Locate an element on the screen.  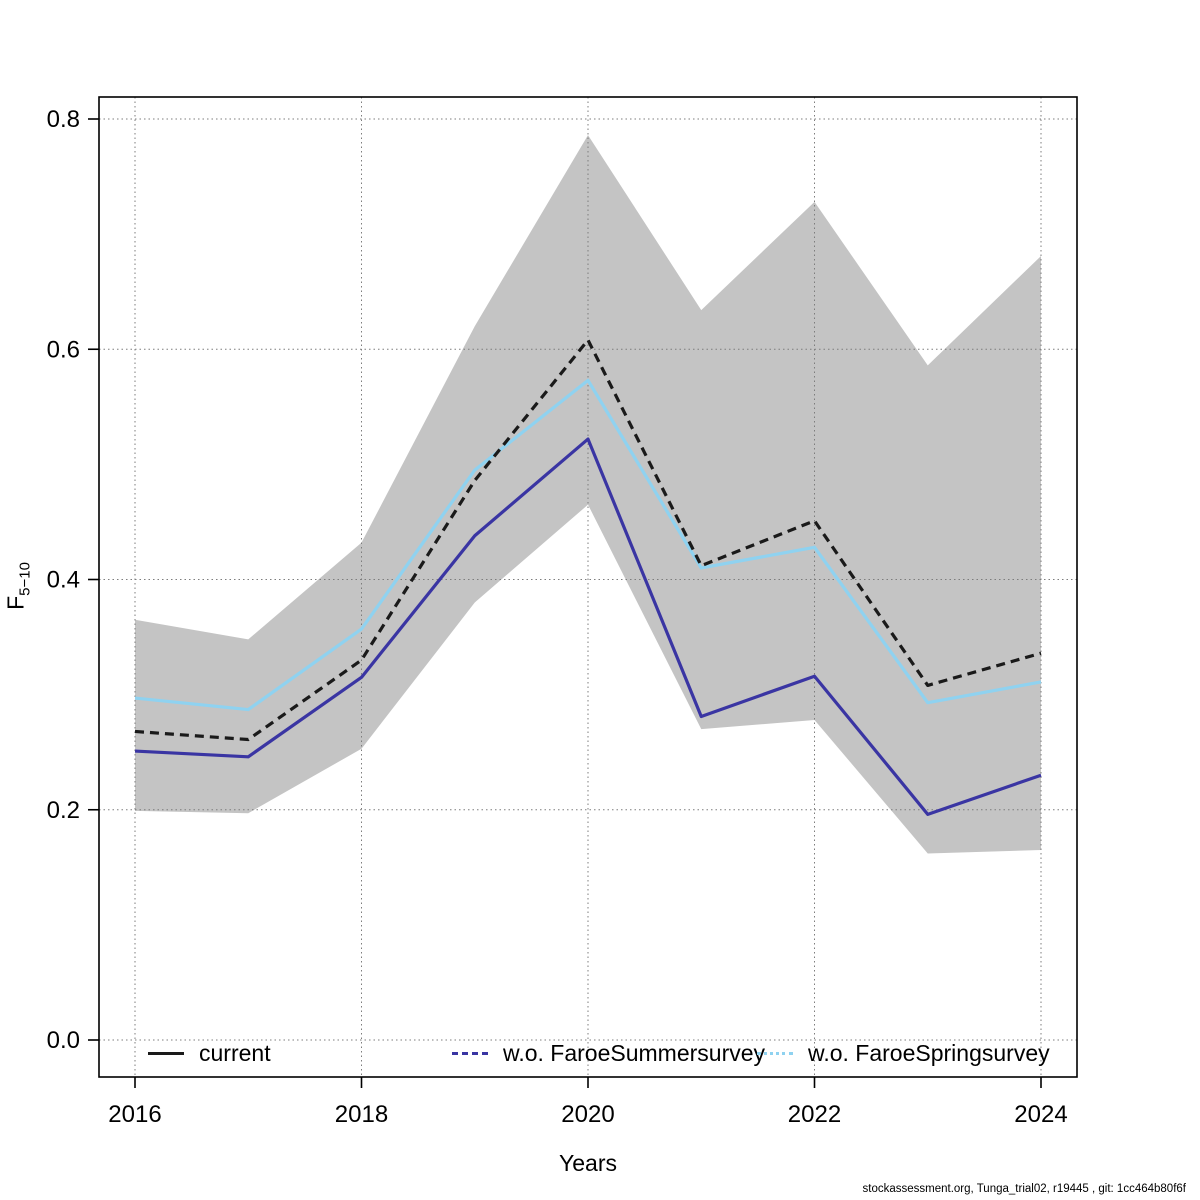
y-tick-label: 0.2 is located at coordinates (63, 810).